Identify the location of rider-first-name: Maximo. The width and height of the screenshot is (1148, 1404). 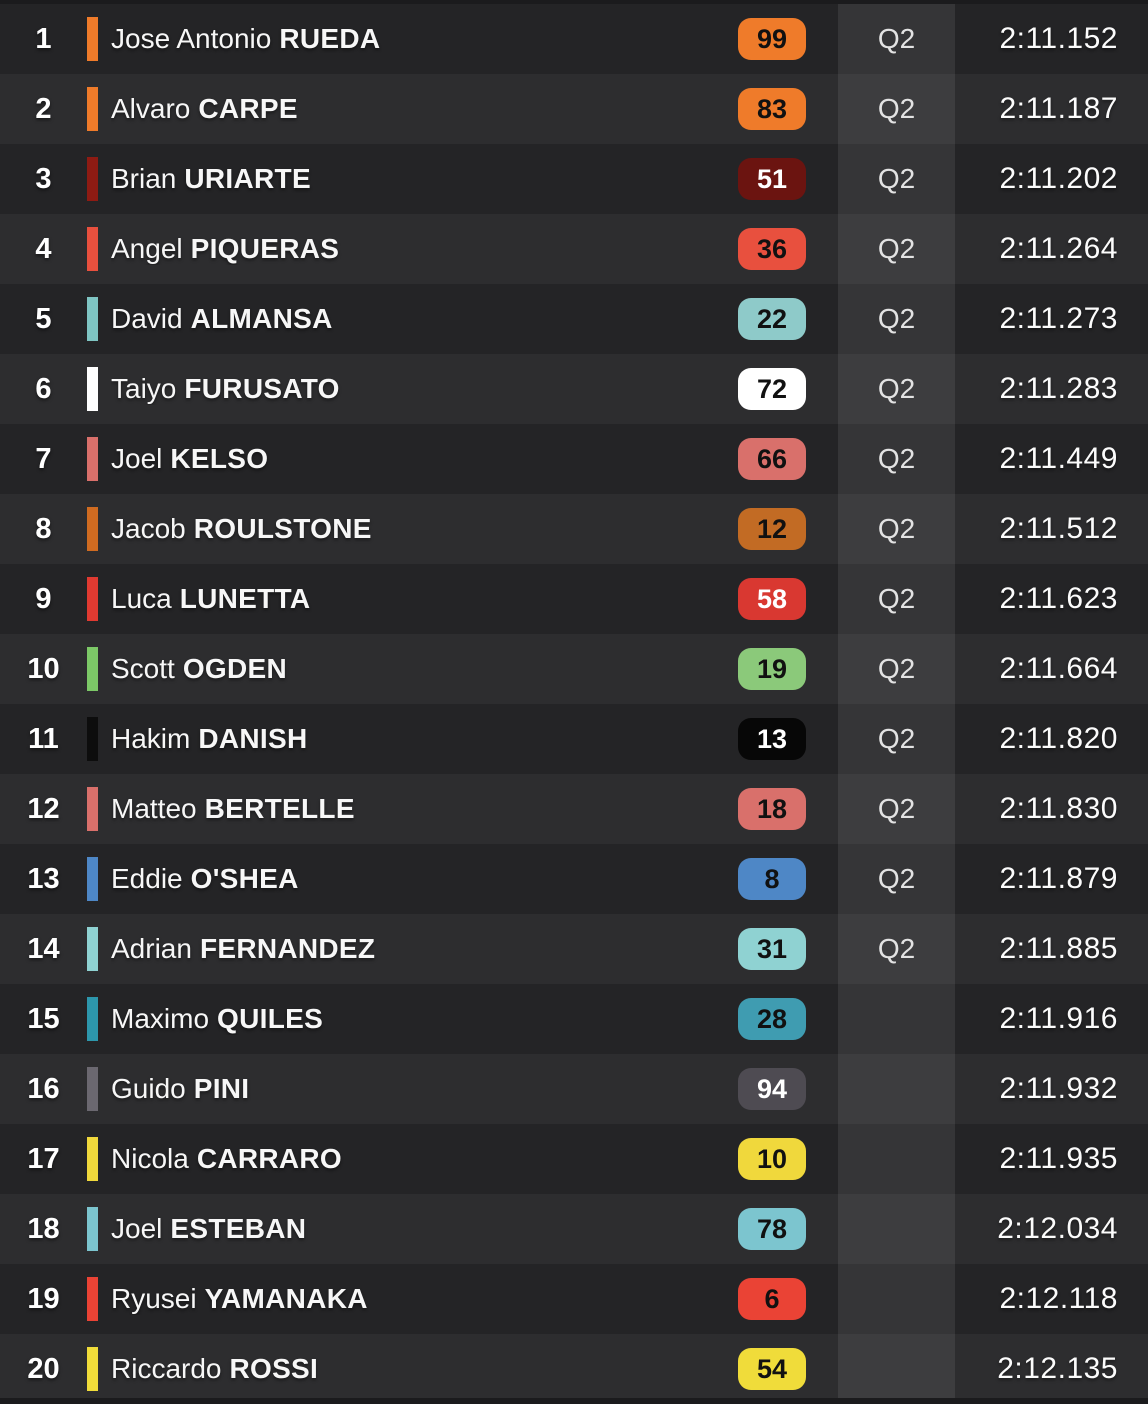
(160, 1018).